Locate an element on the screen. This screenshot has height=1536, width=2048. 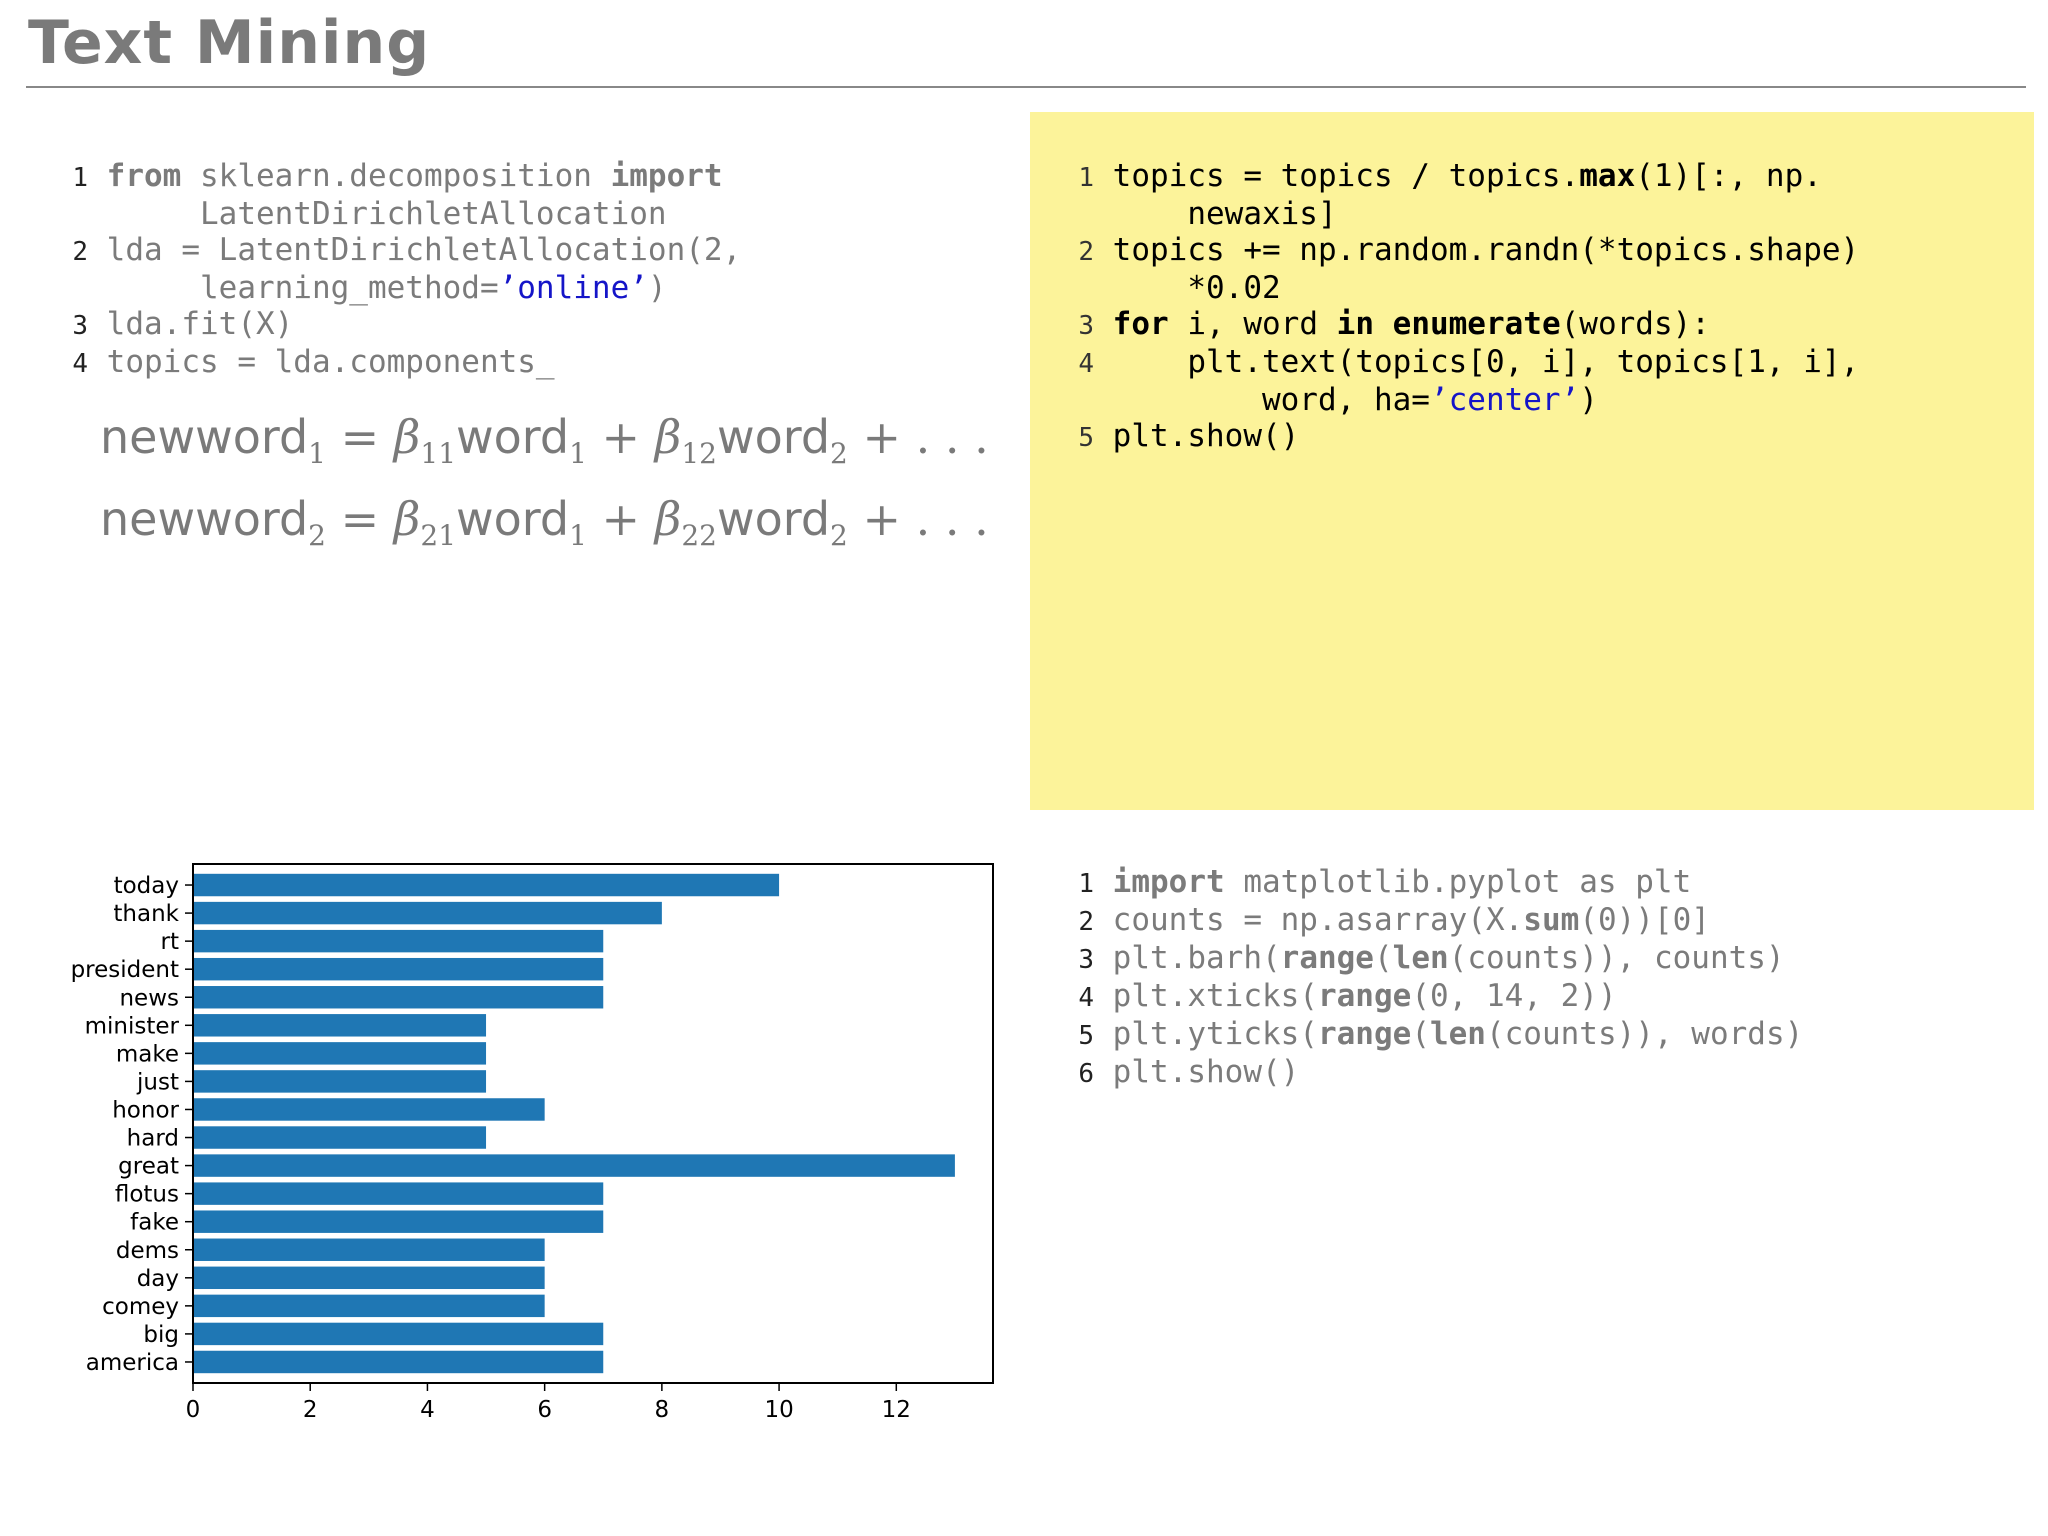
code-text: plt.yticks( is located at coordinates (1215, 1034).